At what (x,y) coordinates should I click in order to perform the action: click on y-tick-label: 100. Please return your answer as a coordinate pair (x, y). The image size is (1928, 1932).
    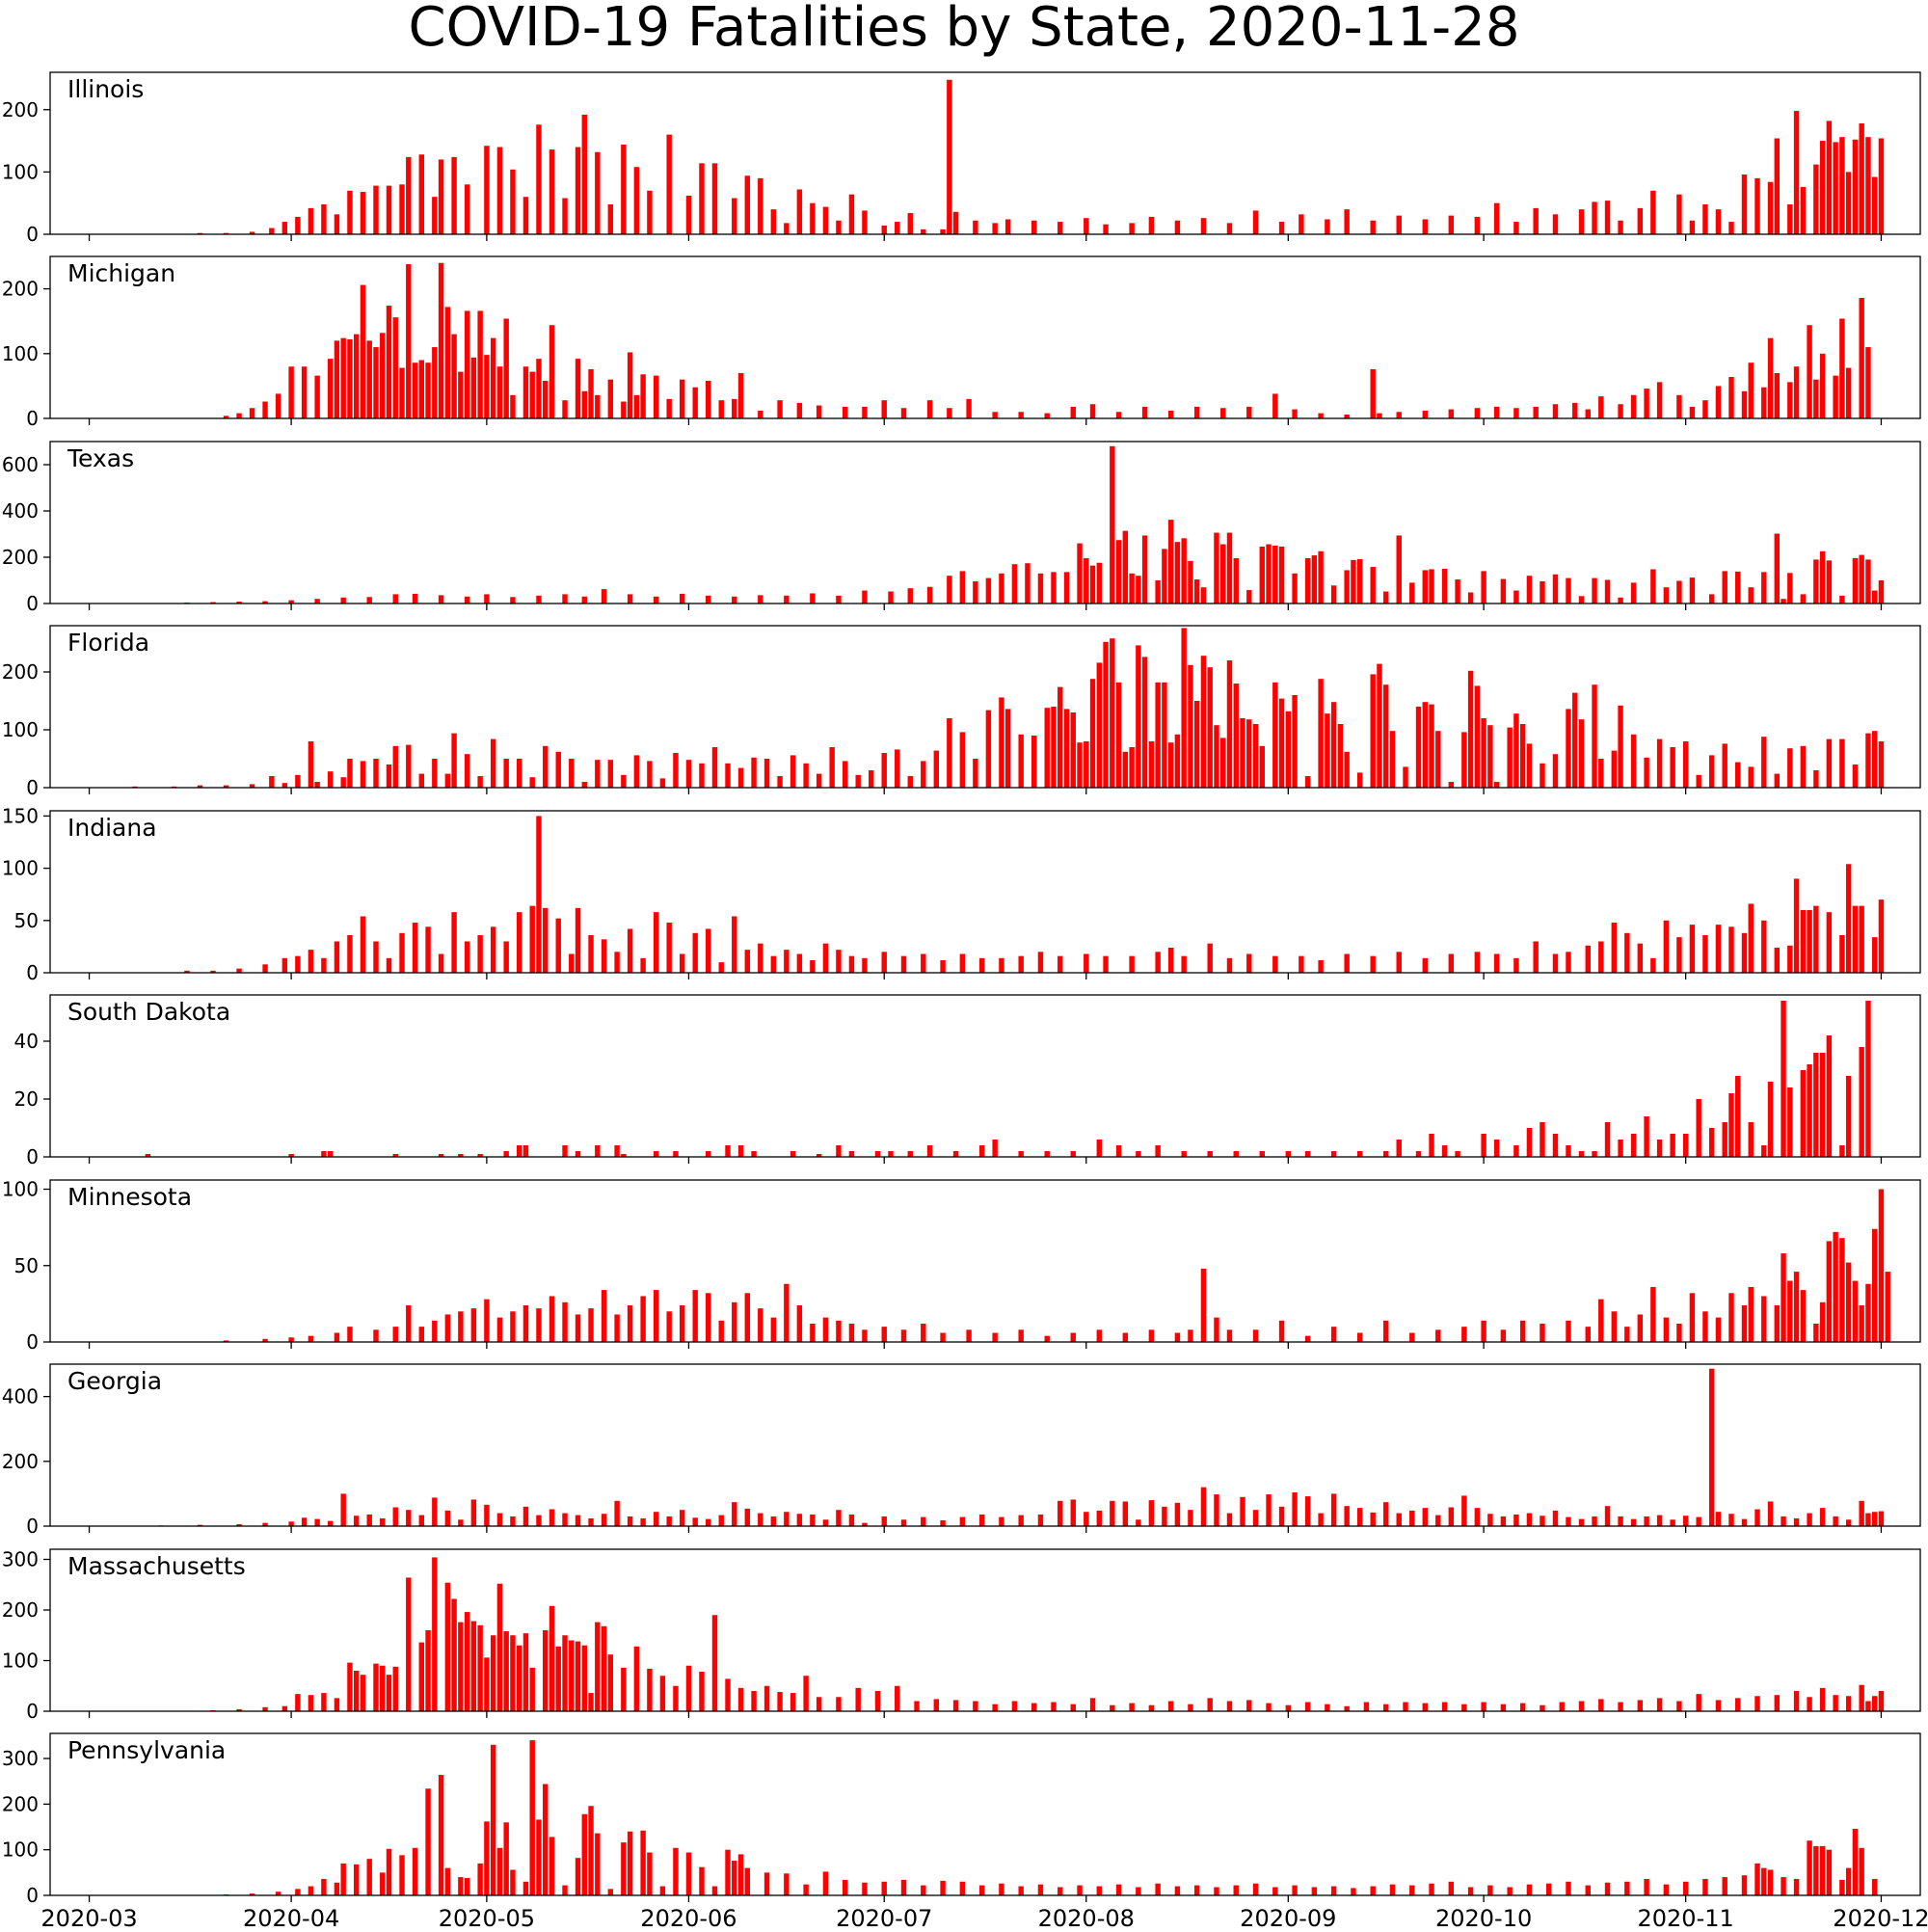
    Looking at the image, I should click on (21, 730).